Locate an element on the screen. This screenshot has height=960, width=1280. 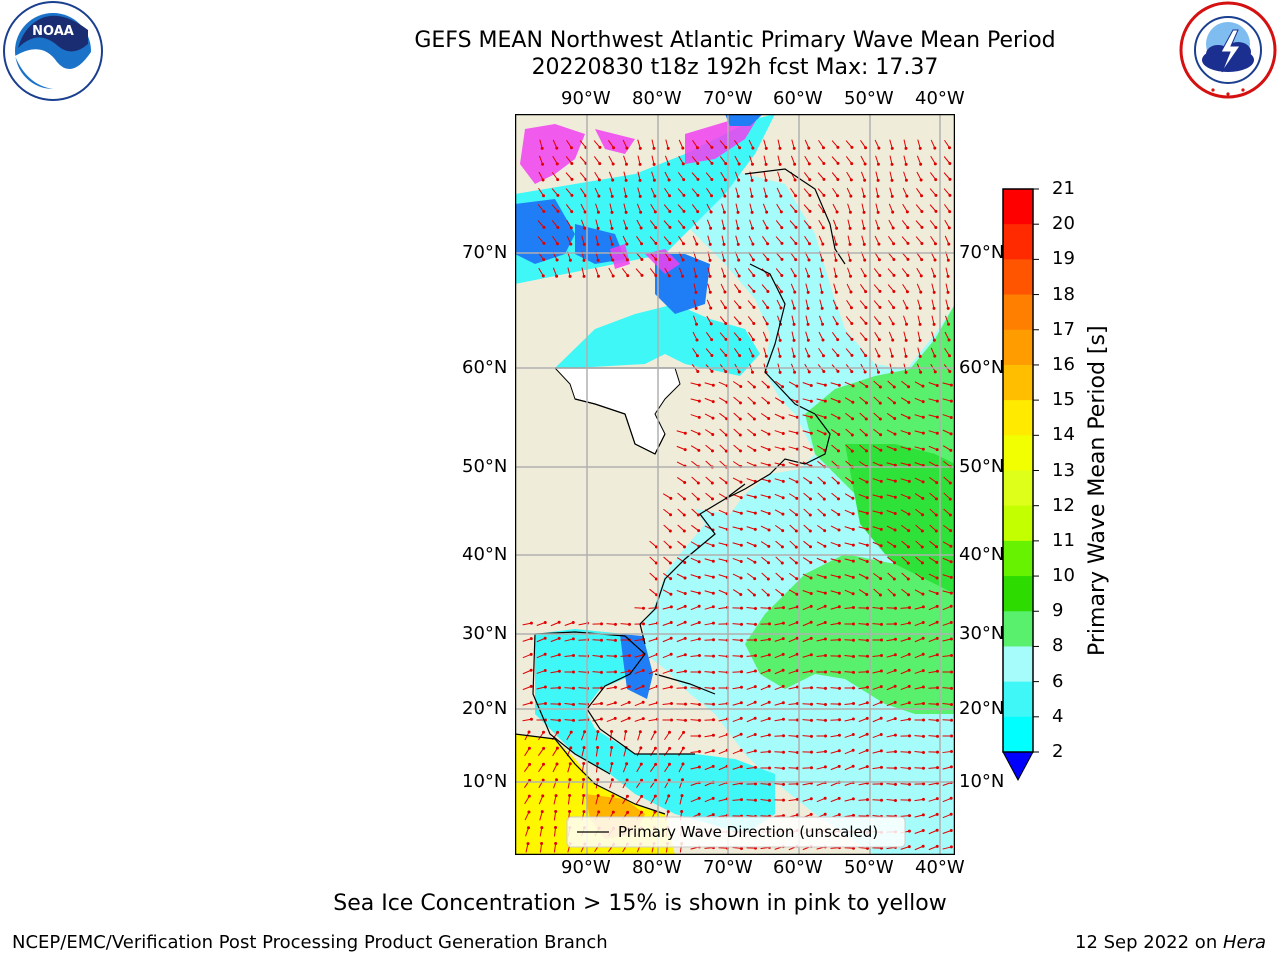
lat-label-left: 20°N is located at coordinates (485, 708).